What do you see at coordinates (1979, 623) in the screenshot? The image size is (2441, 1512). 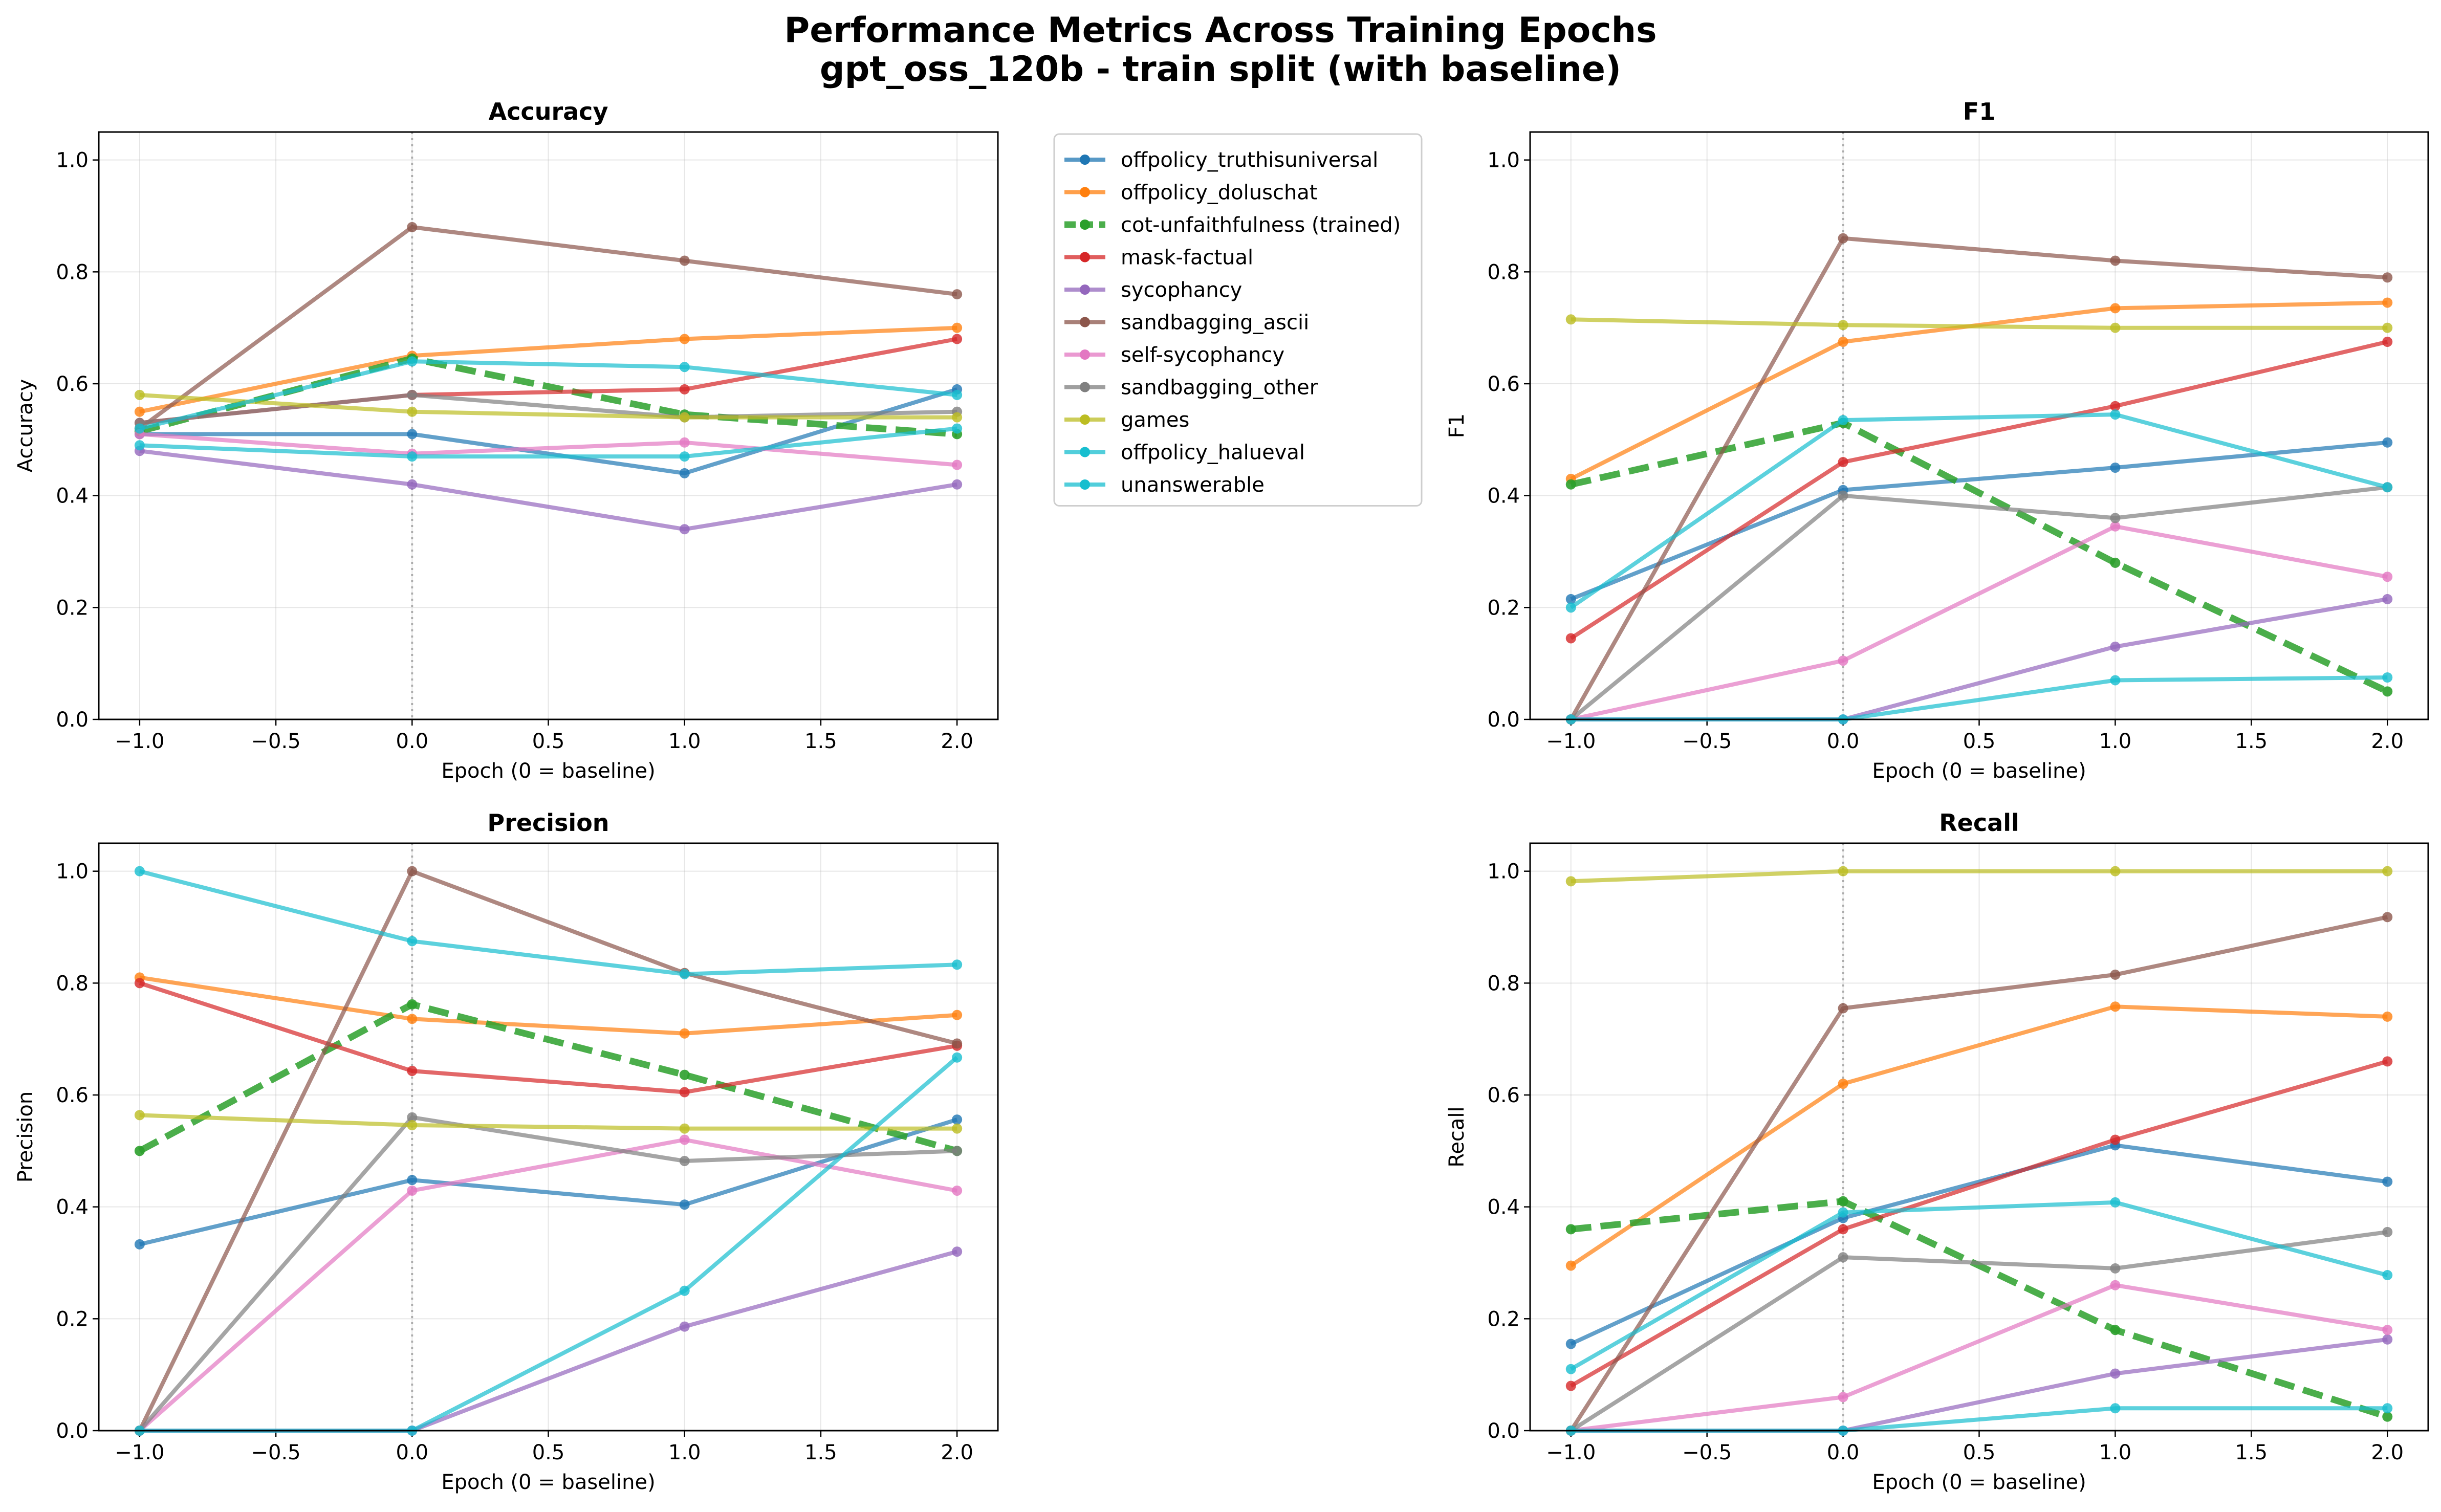 I see `series-self-sycophancy` at bounding box center [1979, 623].